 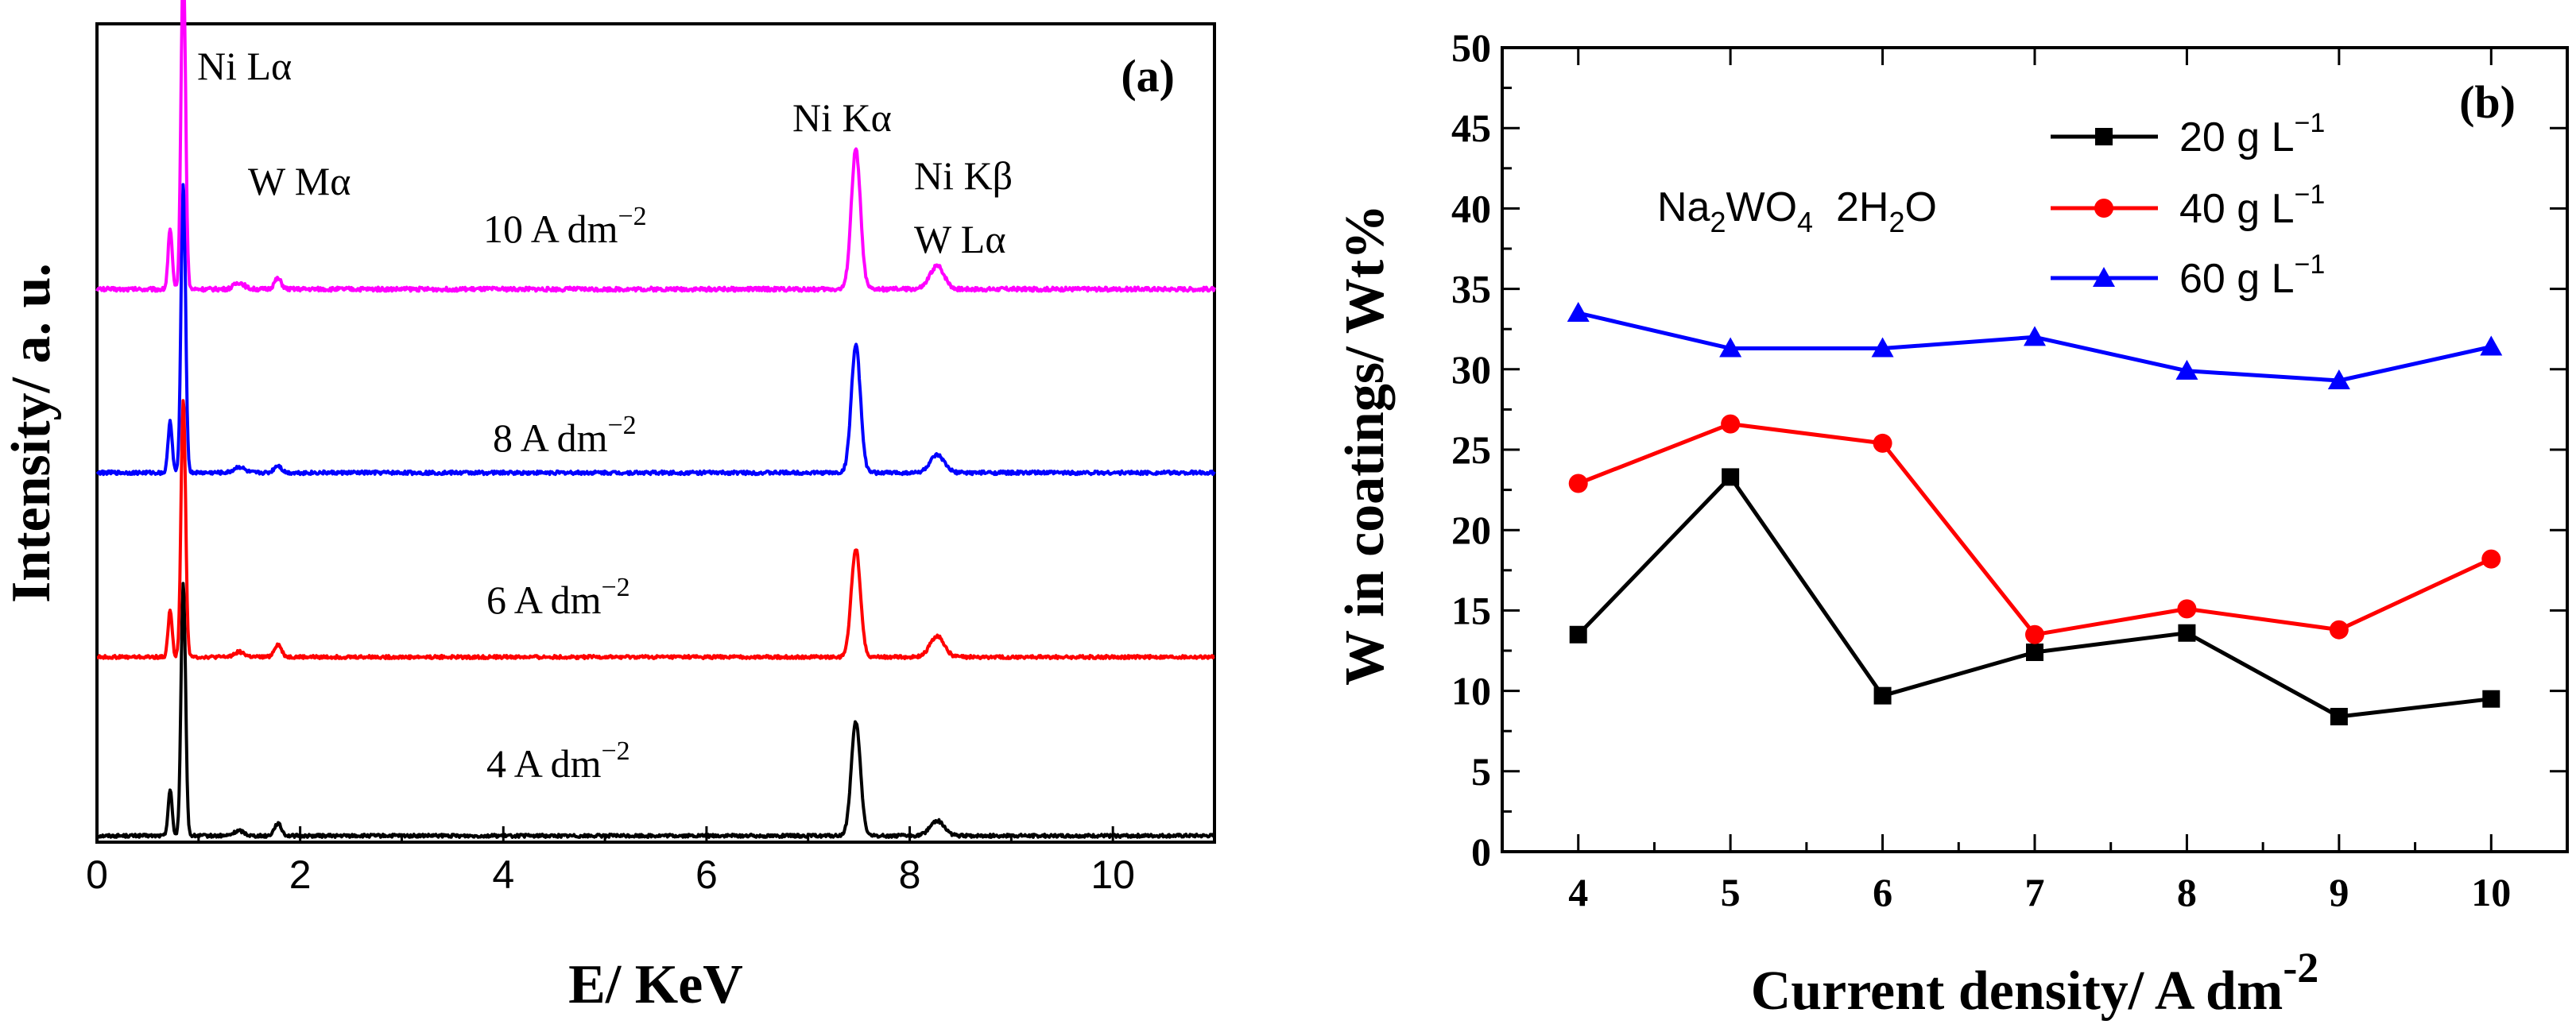 I want to click on panel-b-x-tick-label: 8, so click(x=2187, y=892).